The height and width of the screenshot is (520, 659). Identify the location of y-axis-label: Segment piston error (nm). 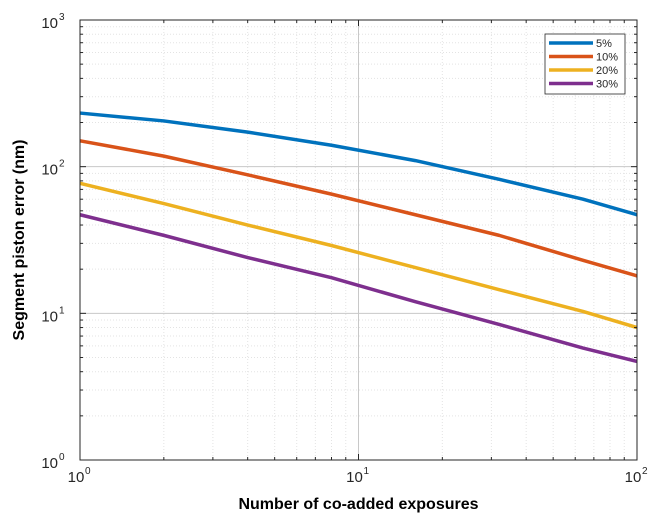
(19, 240).